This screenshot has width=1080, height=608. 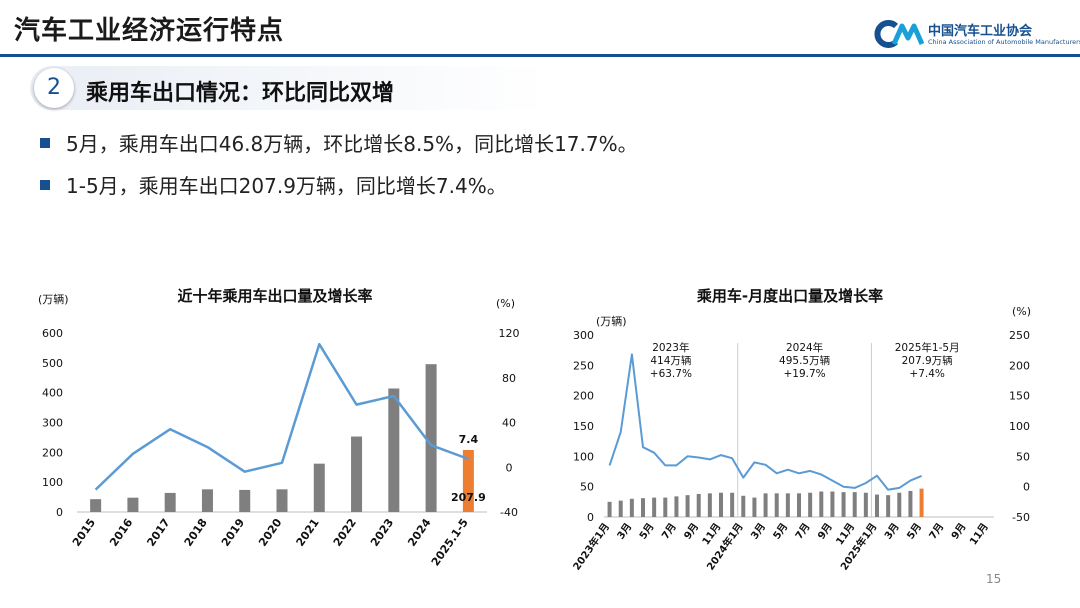 I want to click on annotation-text: +7.4%, so click(x=926, y=374).